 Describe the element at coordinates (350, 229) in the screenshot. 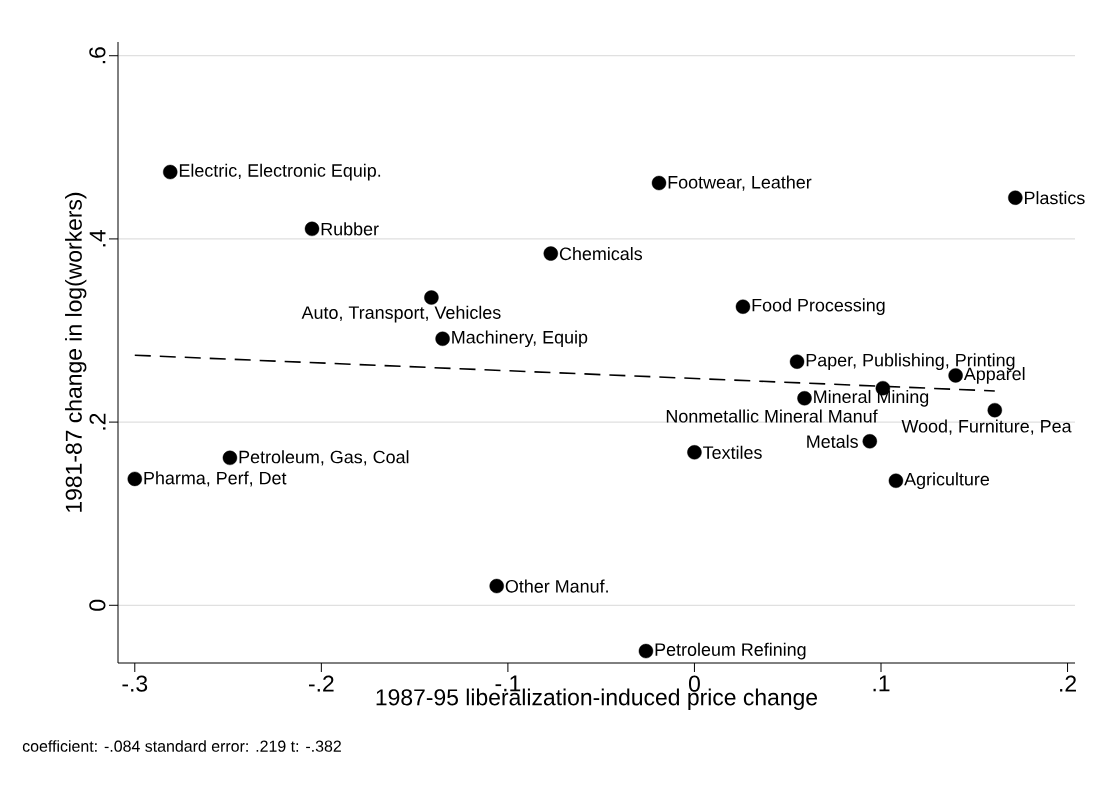

I see `annotation: Rubber` at that location.